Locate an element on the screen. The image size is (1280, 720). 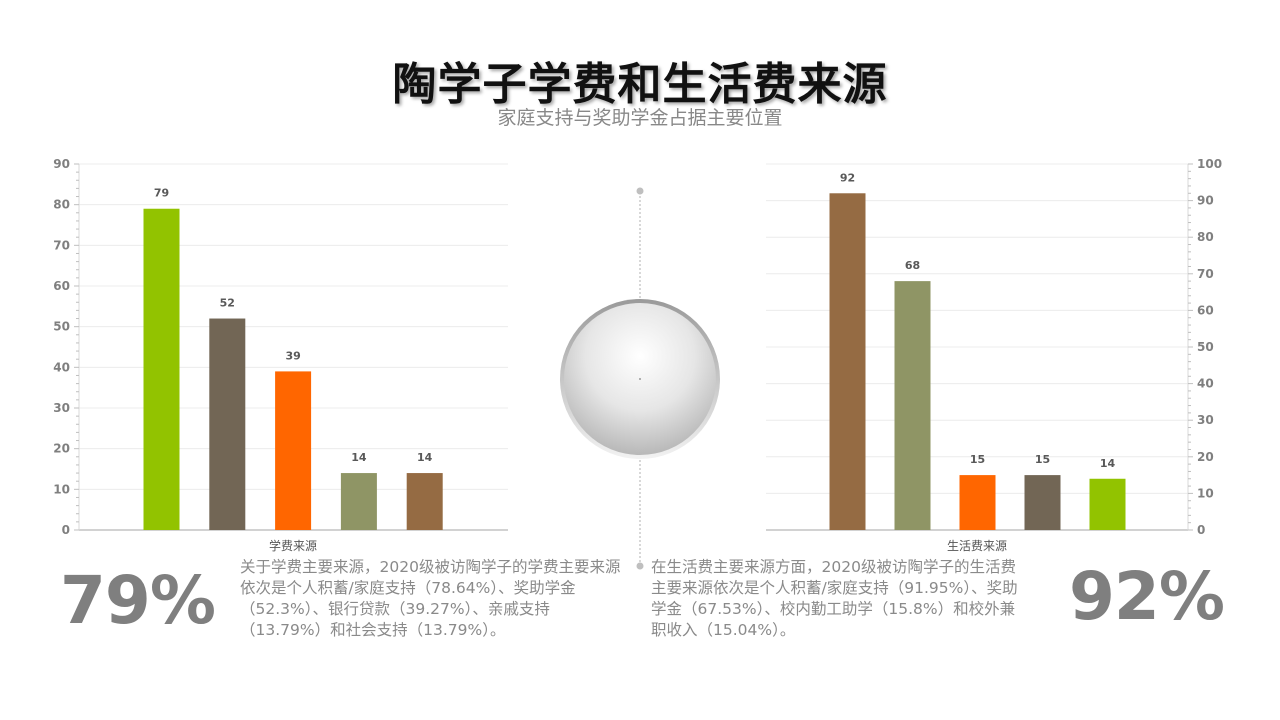
tuition-top-percent: 79% is located at coordinates (138, 600).